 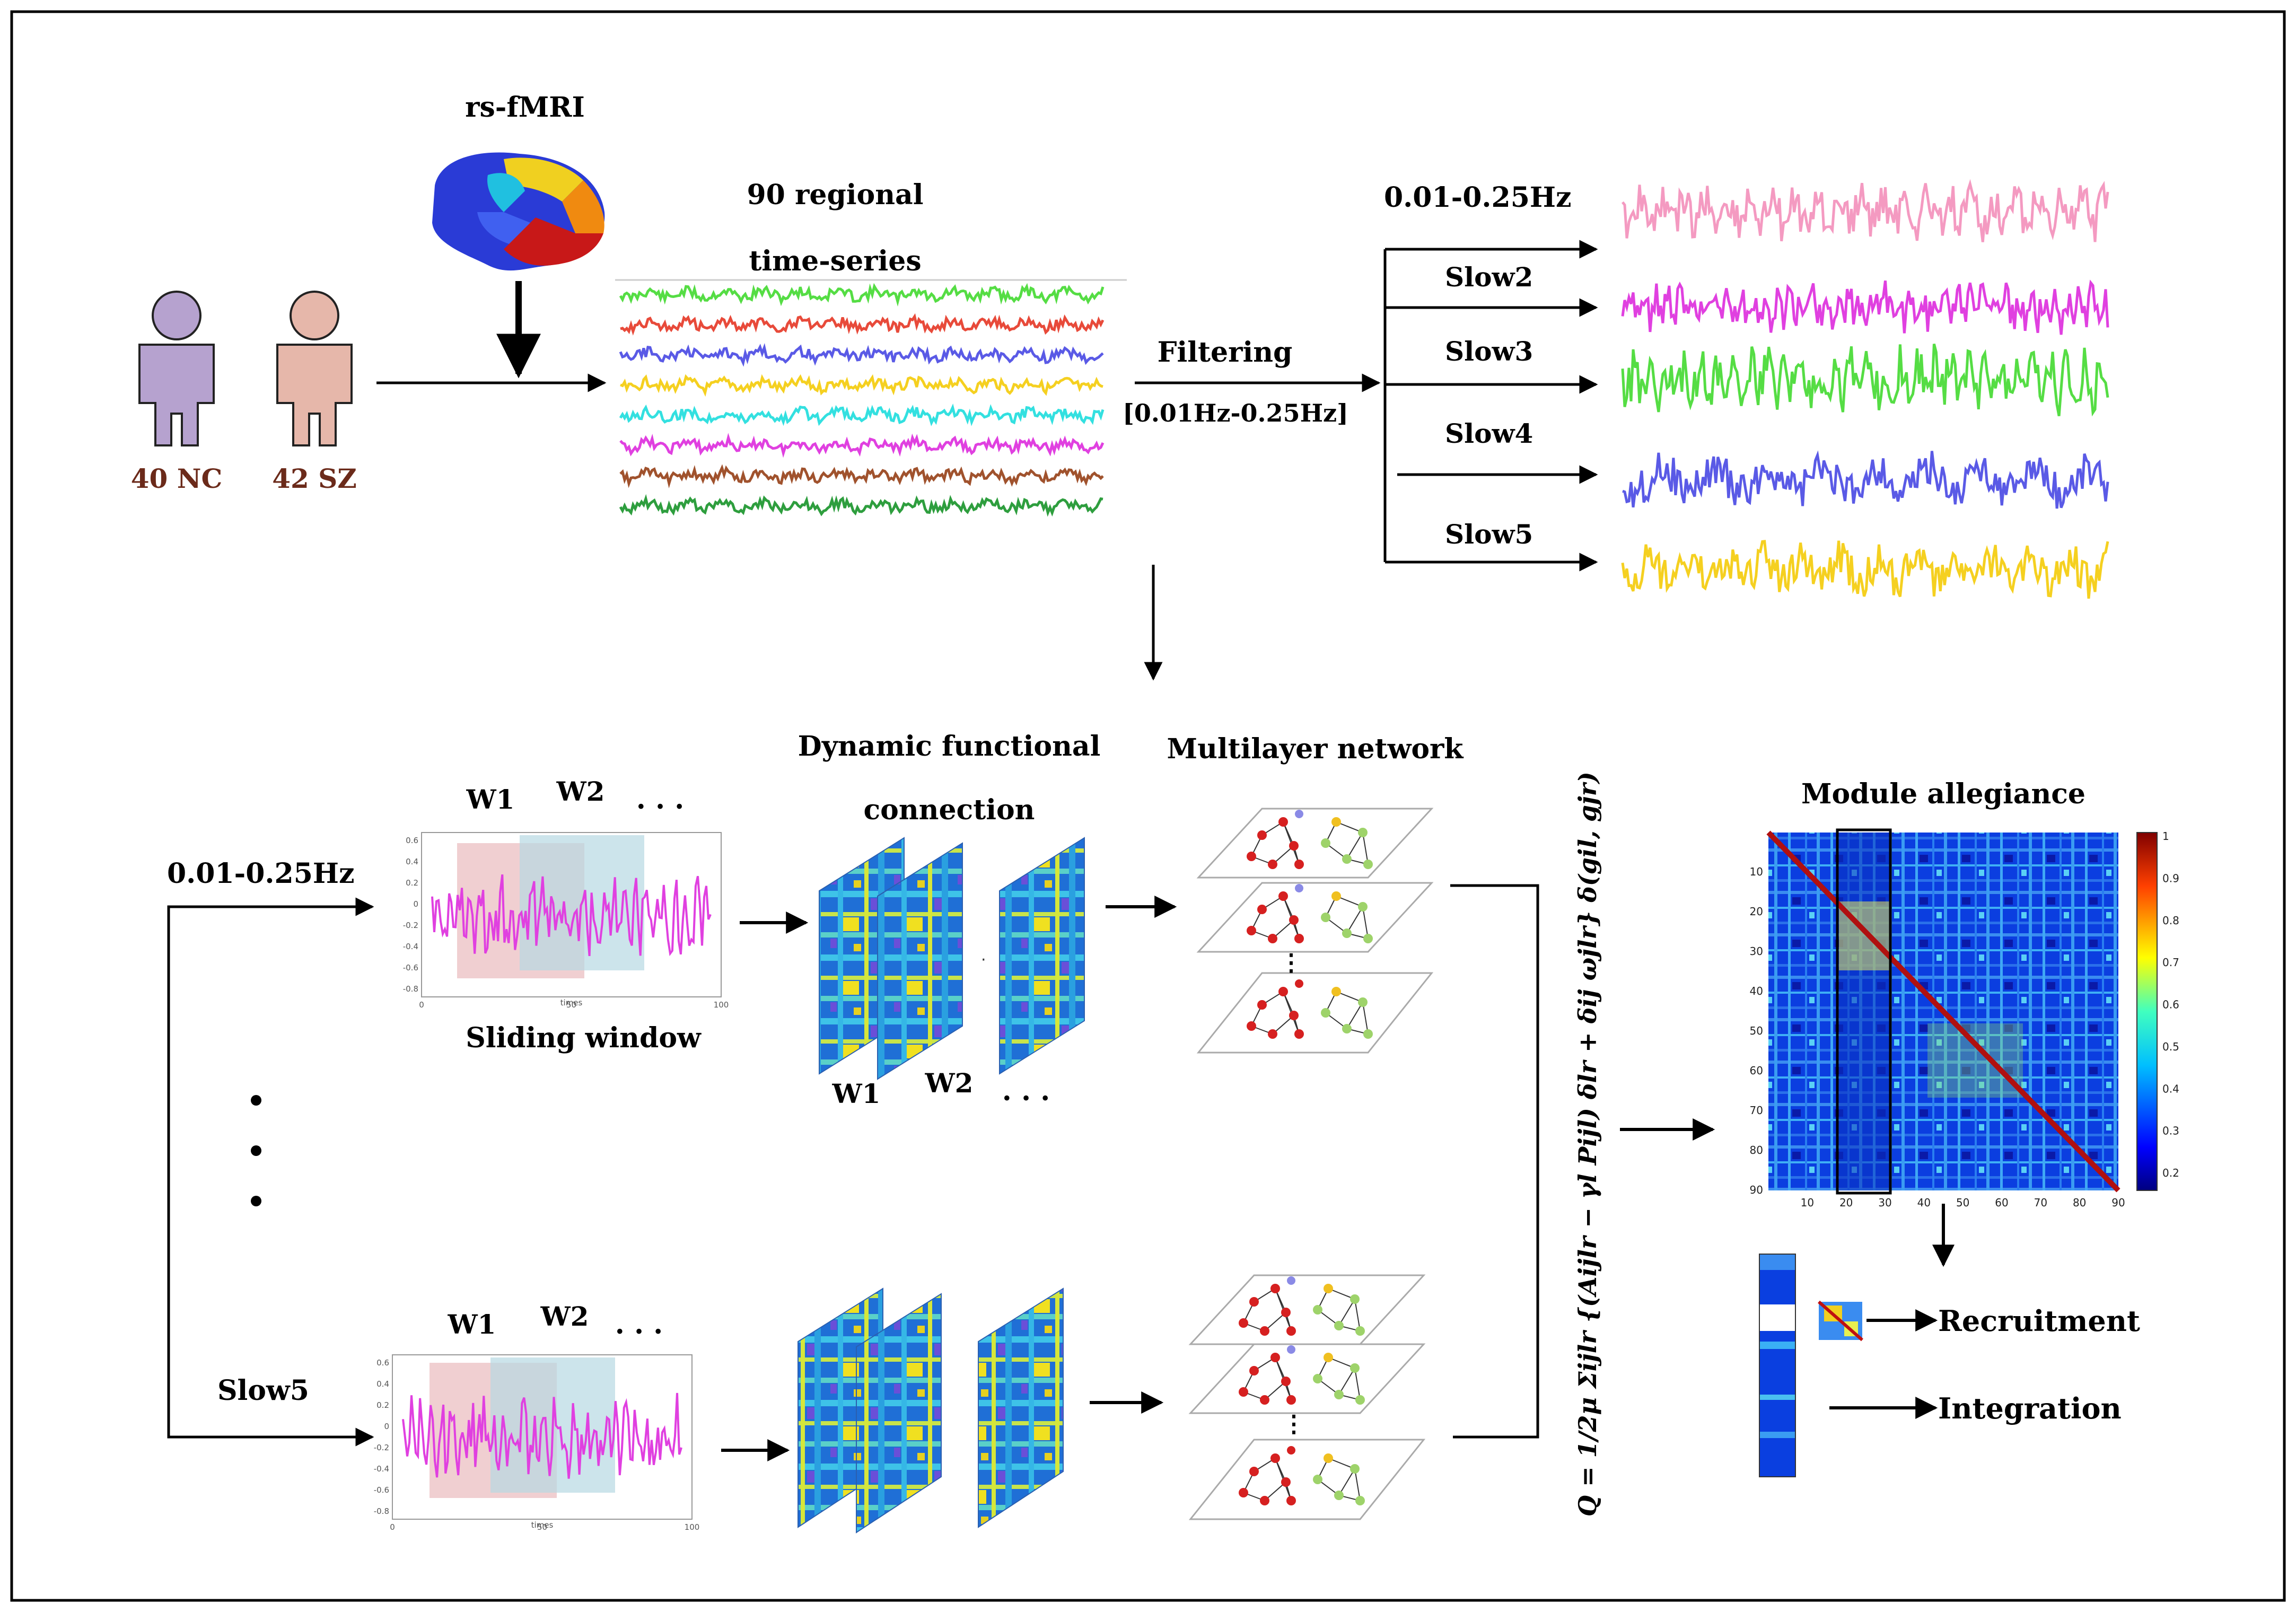 What do you see at coordinates (177, 479) in the screenshot?
I see `nc-label: 40 NC` at bounding box center [177, 479].